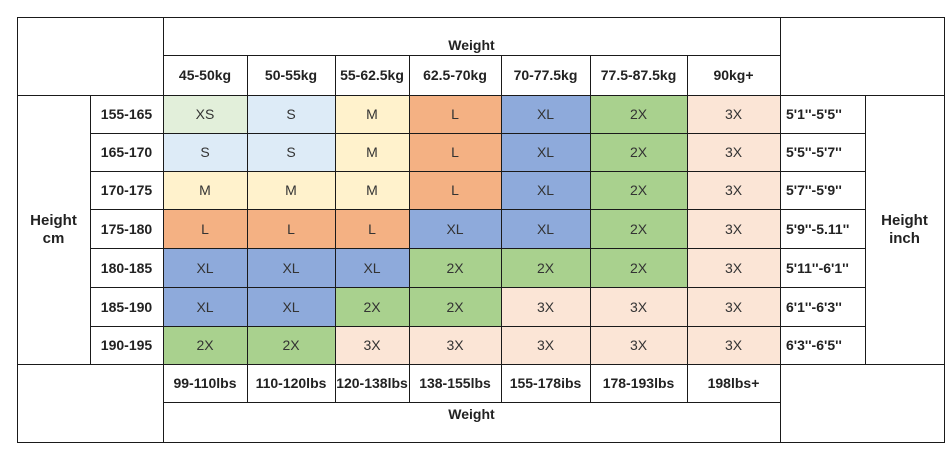  Describe the element at coordinates (471, 414) in the screenshot. I see `weight-header-bottom: Weight` at that location.